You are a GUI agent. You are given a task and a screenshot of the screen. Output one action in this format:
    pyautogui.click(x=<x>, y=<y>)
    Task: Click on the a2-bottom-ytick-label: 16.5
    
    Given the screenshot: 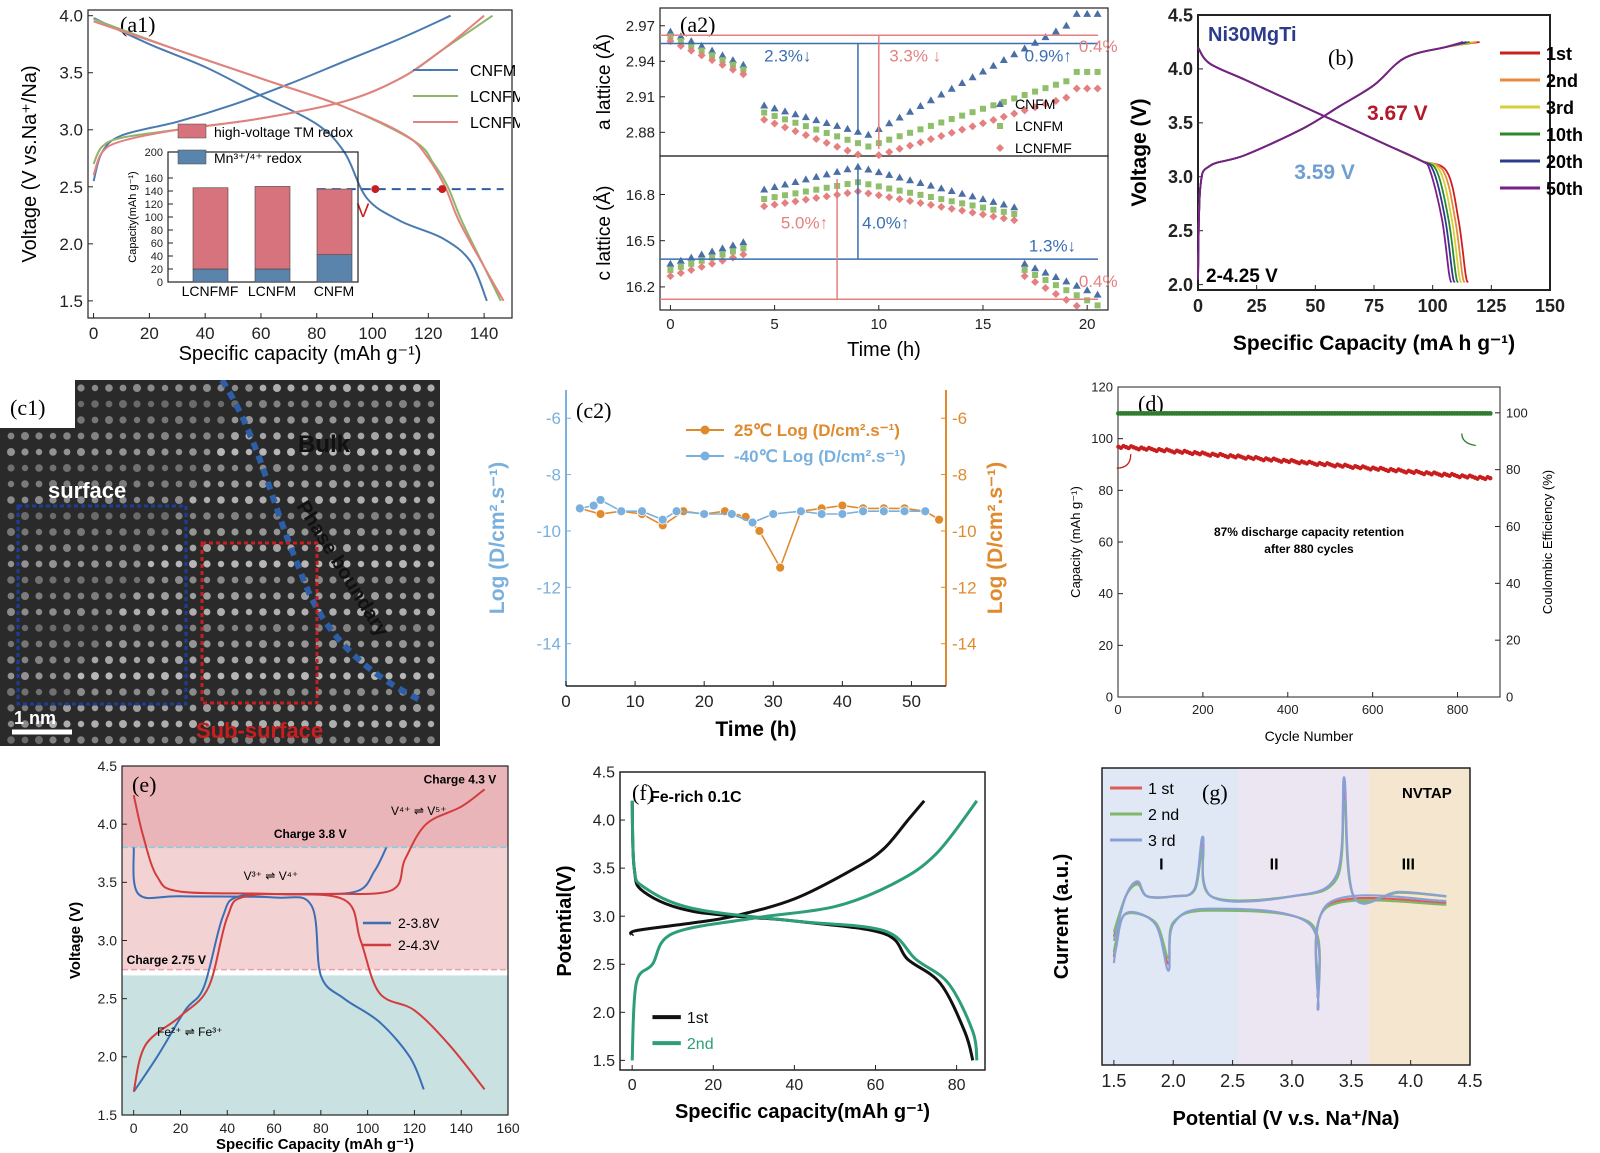 What is the action you would take?
    pyautogui.click(x=640, y=241)
    